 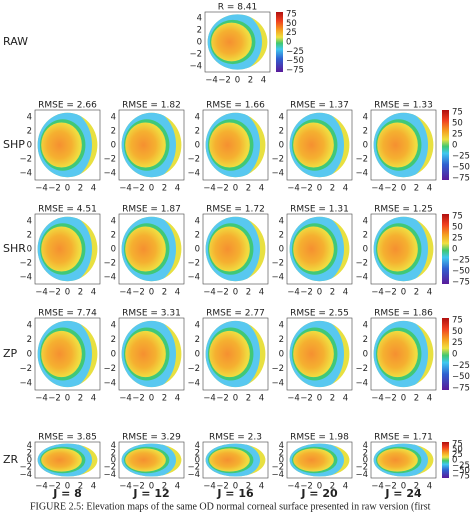 I want to click on panel-title: RMSE = 1.66, so click(x=235, y=106).